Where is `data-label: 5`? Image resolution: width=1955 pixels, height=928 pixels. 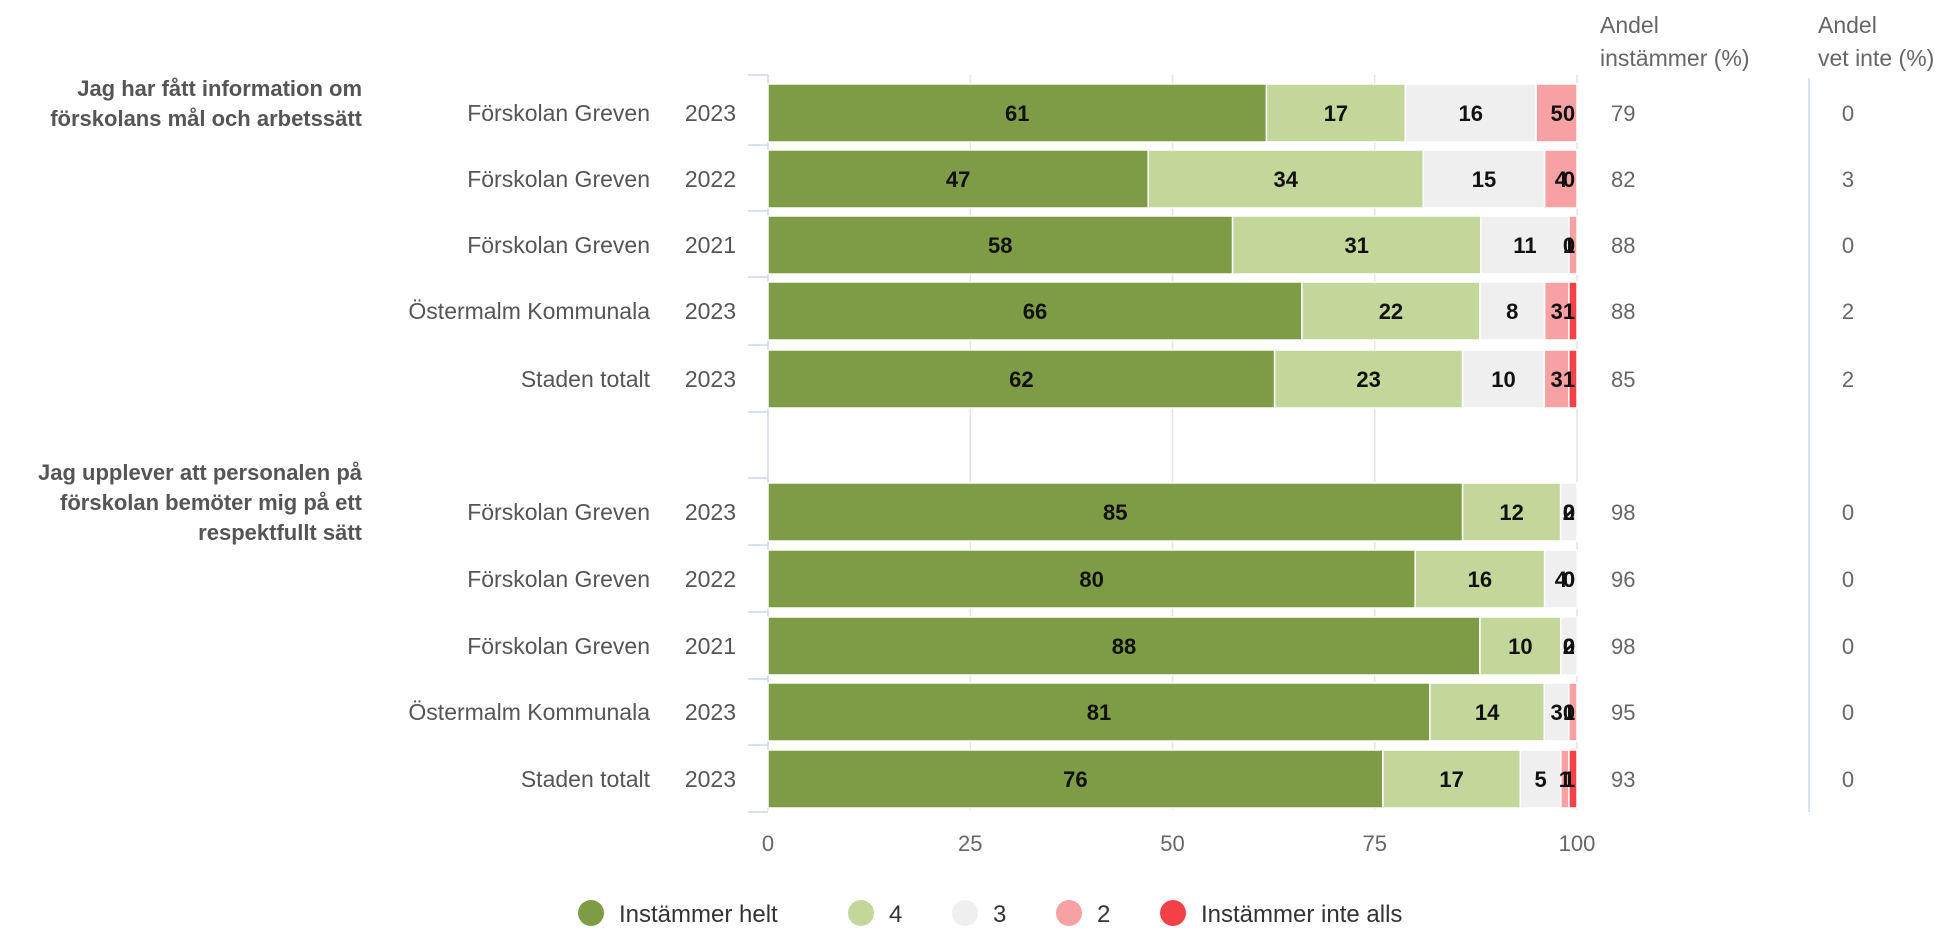
data-label: 5 is located at coordinates (1556, 113).